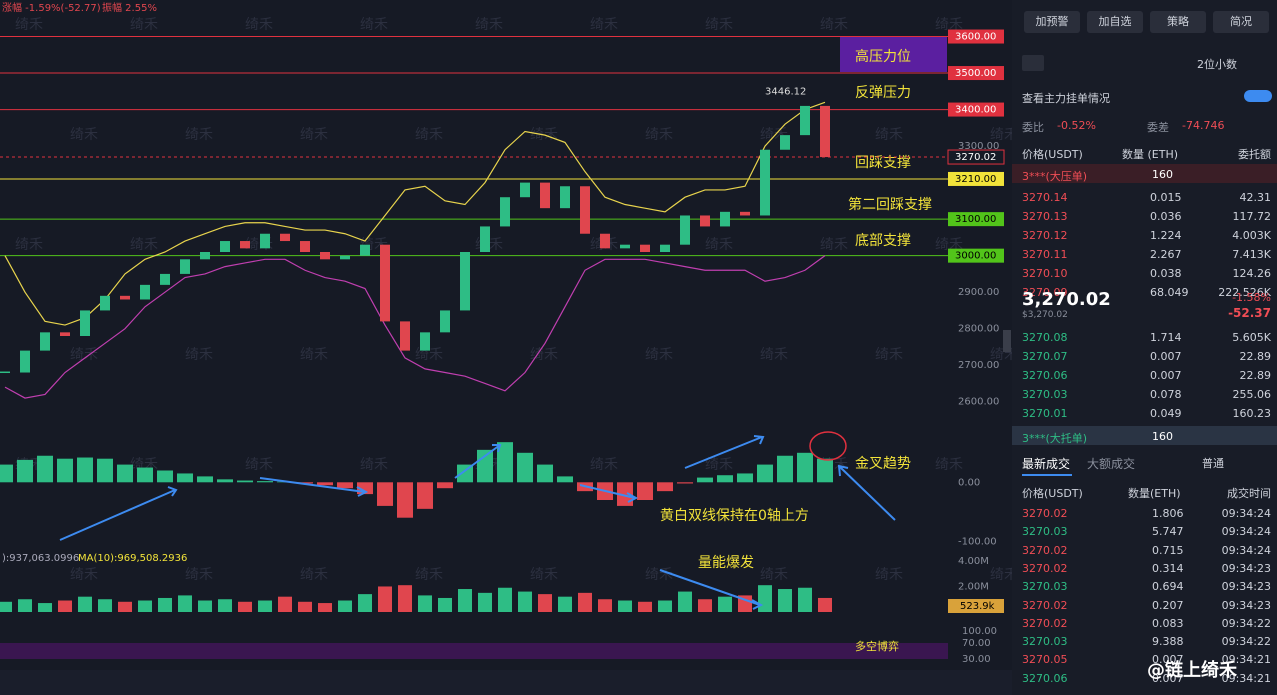  I want to click on trade-header: 数量(ETH), so click(1154, 493).